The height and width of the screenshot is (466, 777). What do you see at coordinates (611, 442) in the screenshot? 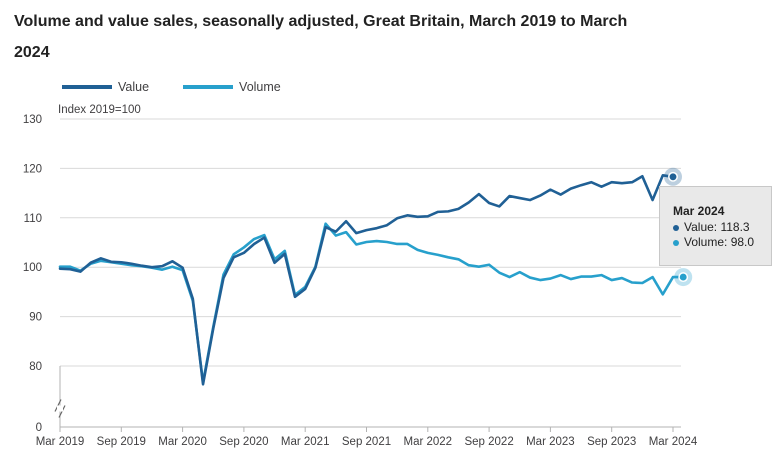
I see `x-tick-label: Sep 2023` at bounding box center [611, 442].